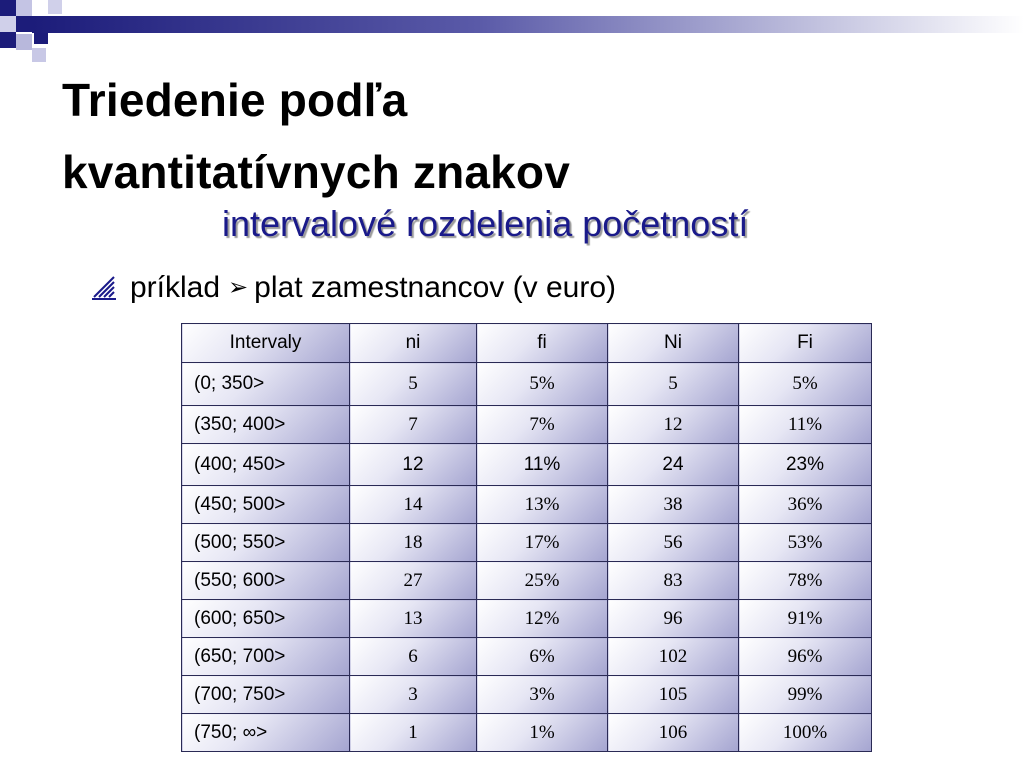 The image size is (1024, 768). Describe the element at coordinates (805, 656) in the screenshot. I see `table-cell-value: 96%` at that location.